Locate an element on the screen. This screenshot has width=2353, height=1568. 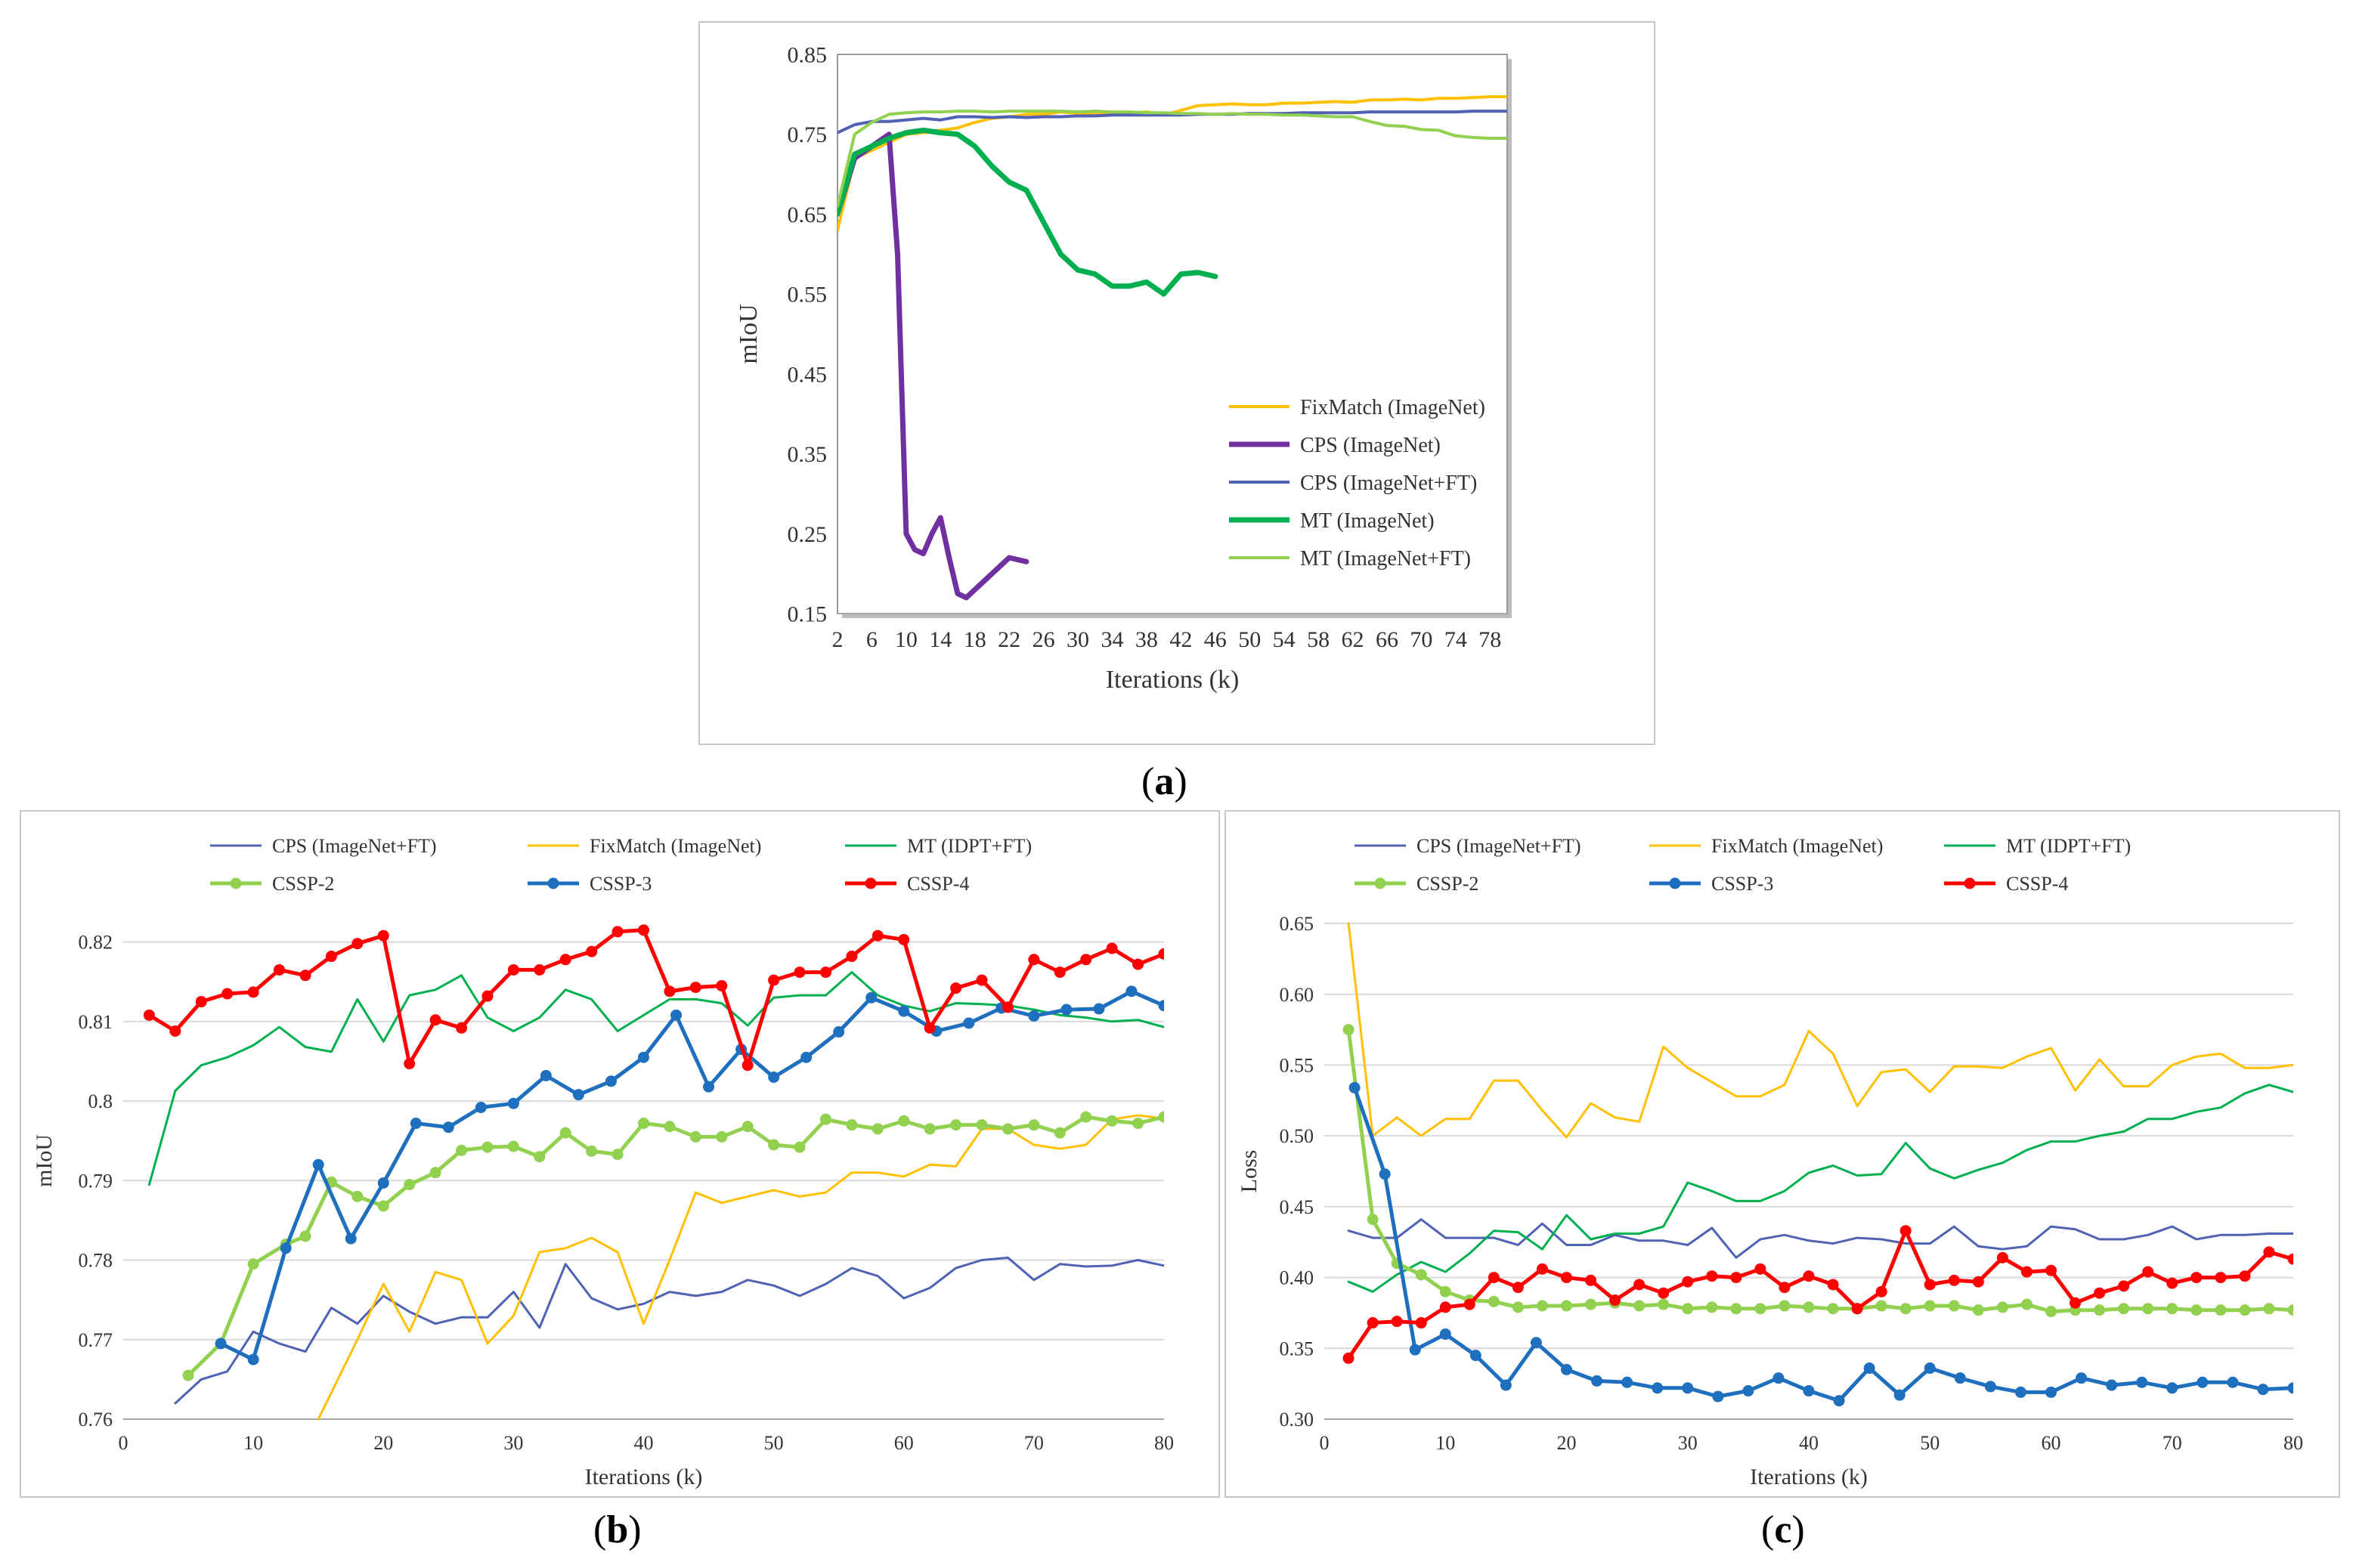
xtick-label-a: 58 is located at coordinates (1319, 639).